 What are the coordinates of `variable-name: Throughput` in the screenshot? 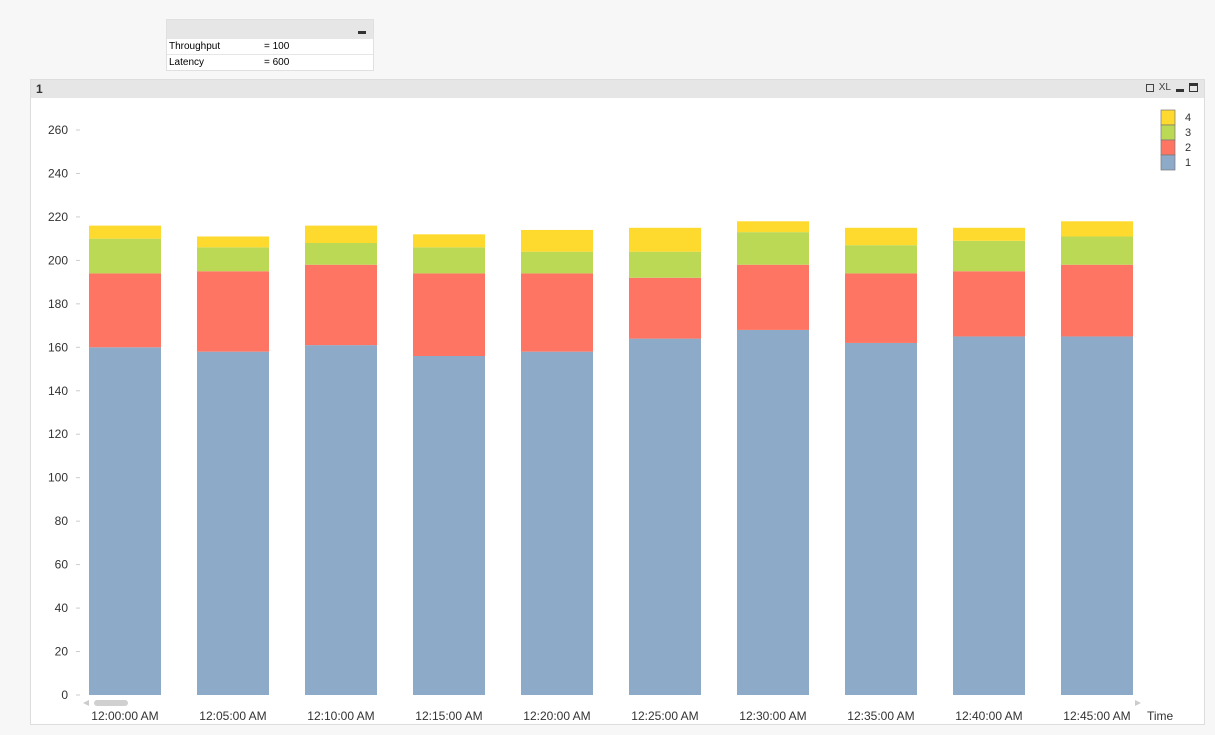 It's located at (195, 46).